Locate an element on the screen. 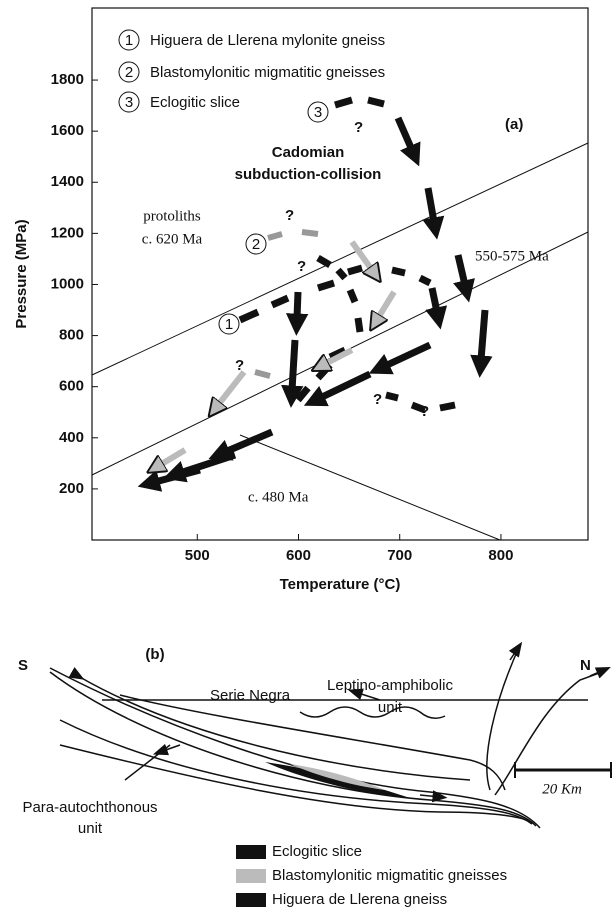 The height and width of the screenshot is (916, 616). path-number: 2 is located at coordinates (256, 244).